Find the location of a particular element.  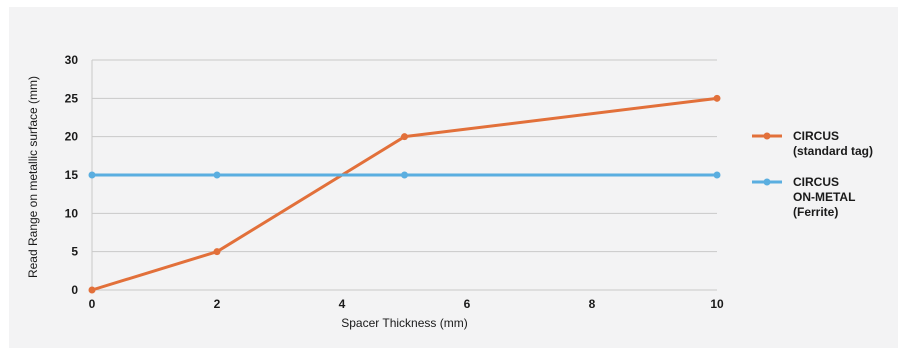

y-tick-label: 15 is located at coordinates (72, 175).